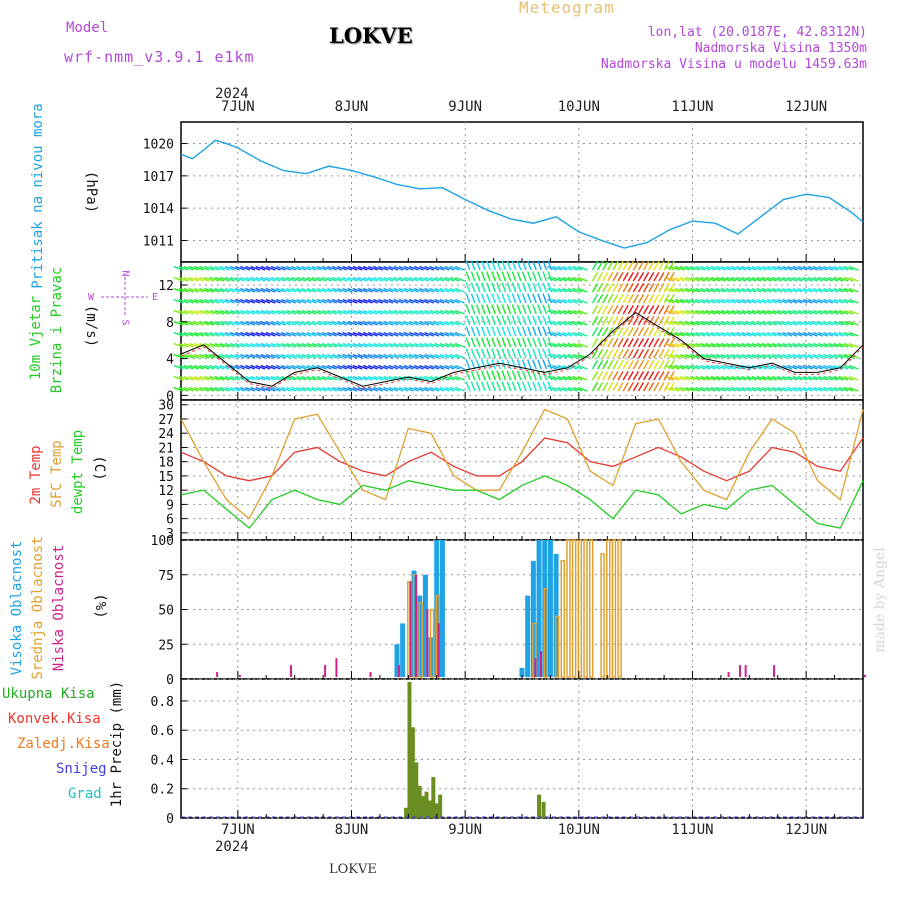 This screenshot has width=900, height=900. I want to click on model-altitude: Nadmorska Visina u modelu 1459.63m, so click(733, 64).